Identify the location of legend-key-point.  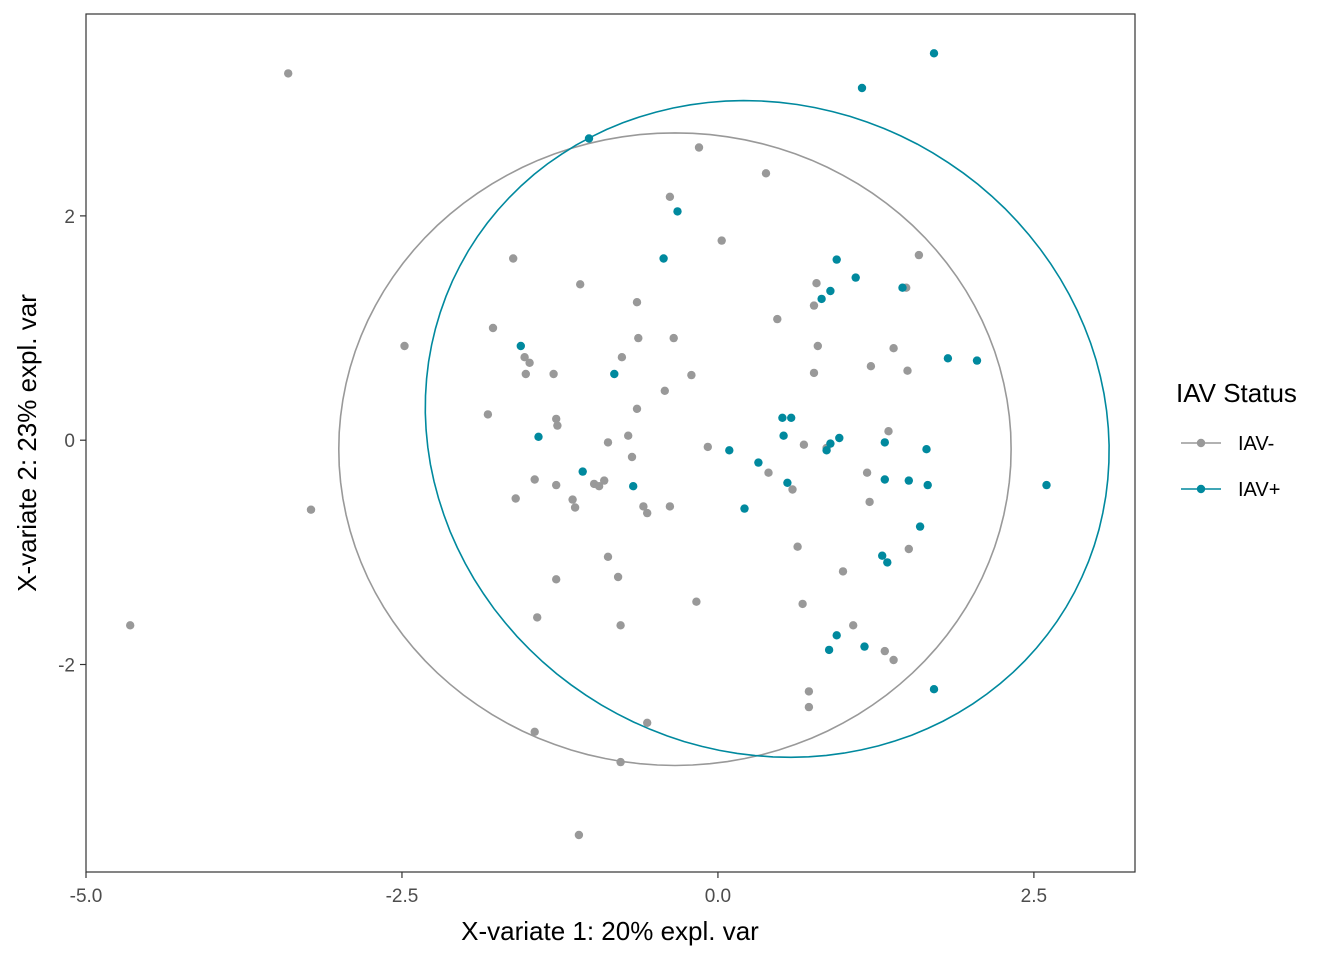
(1201, 489).